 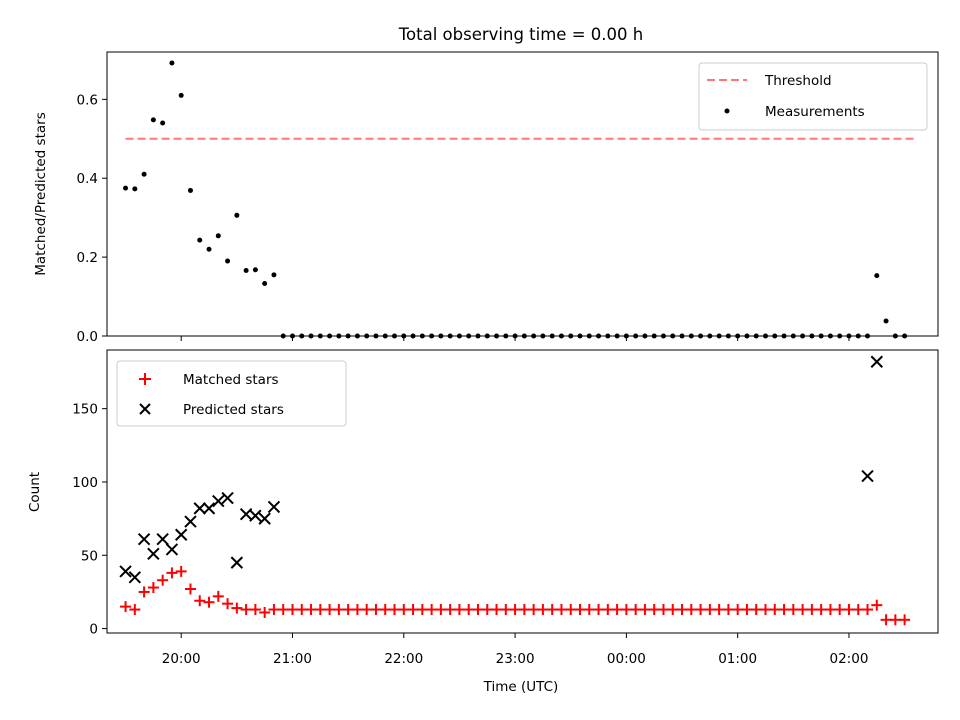 What do you see at coordinates (145, 409) in the screenshot?
I see `legend-predicted-swatch` at bounding box center [145, 409].